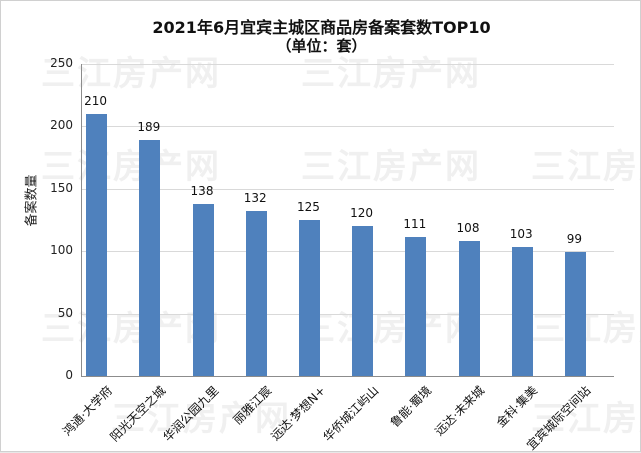 This screenshot has width=641, height=453. What do you see at coordinates (202, 190) in the screenshot?
I see `bar-value-label: 138` at bounding box center [202, 190].